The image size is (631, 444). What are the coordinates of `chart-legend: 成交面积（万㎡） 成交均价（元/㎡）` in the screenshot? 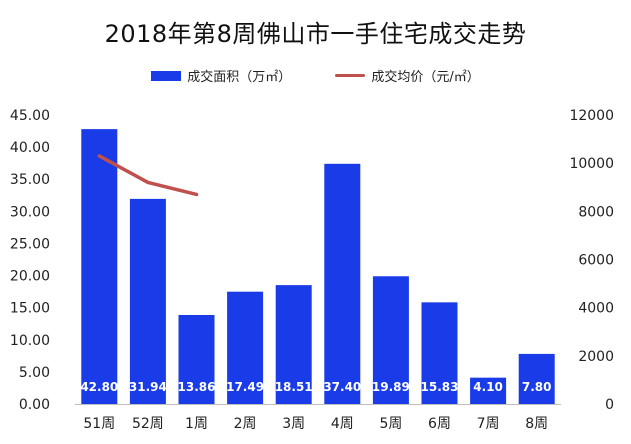 It's located at (315, 75).